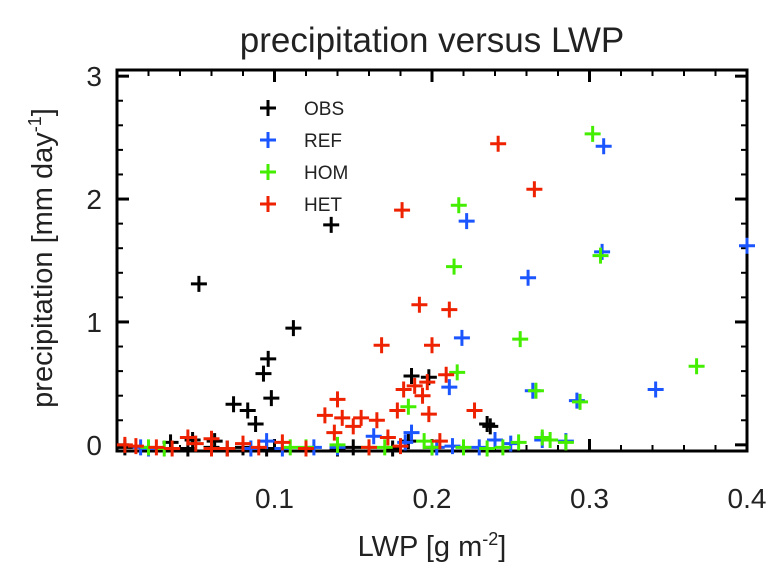 The height and width of the screenshot is (572, 776). What do you see at coordinates (43, 112) in the screenshot?
I see `y-axis-label-close: ]` at bounding box center [43, 112].